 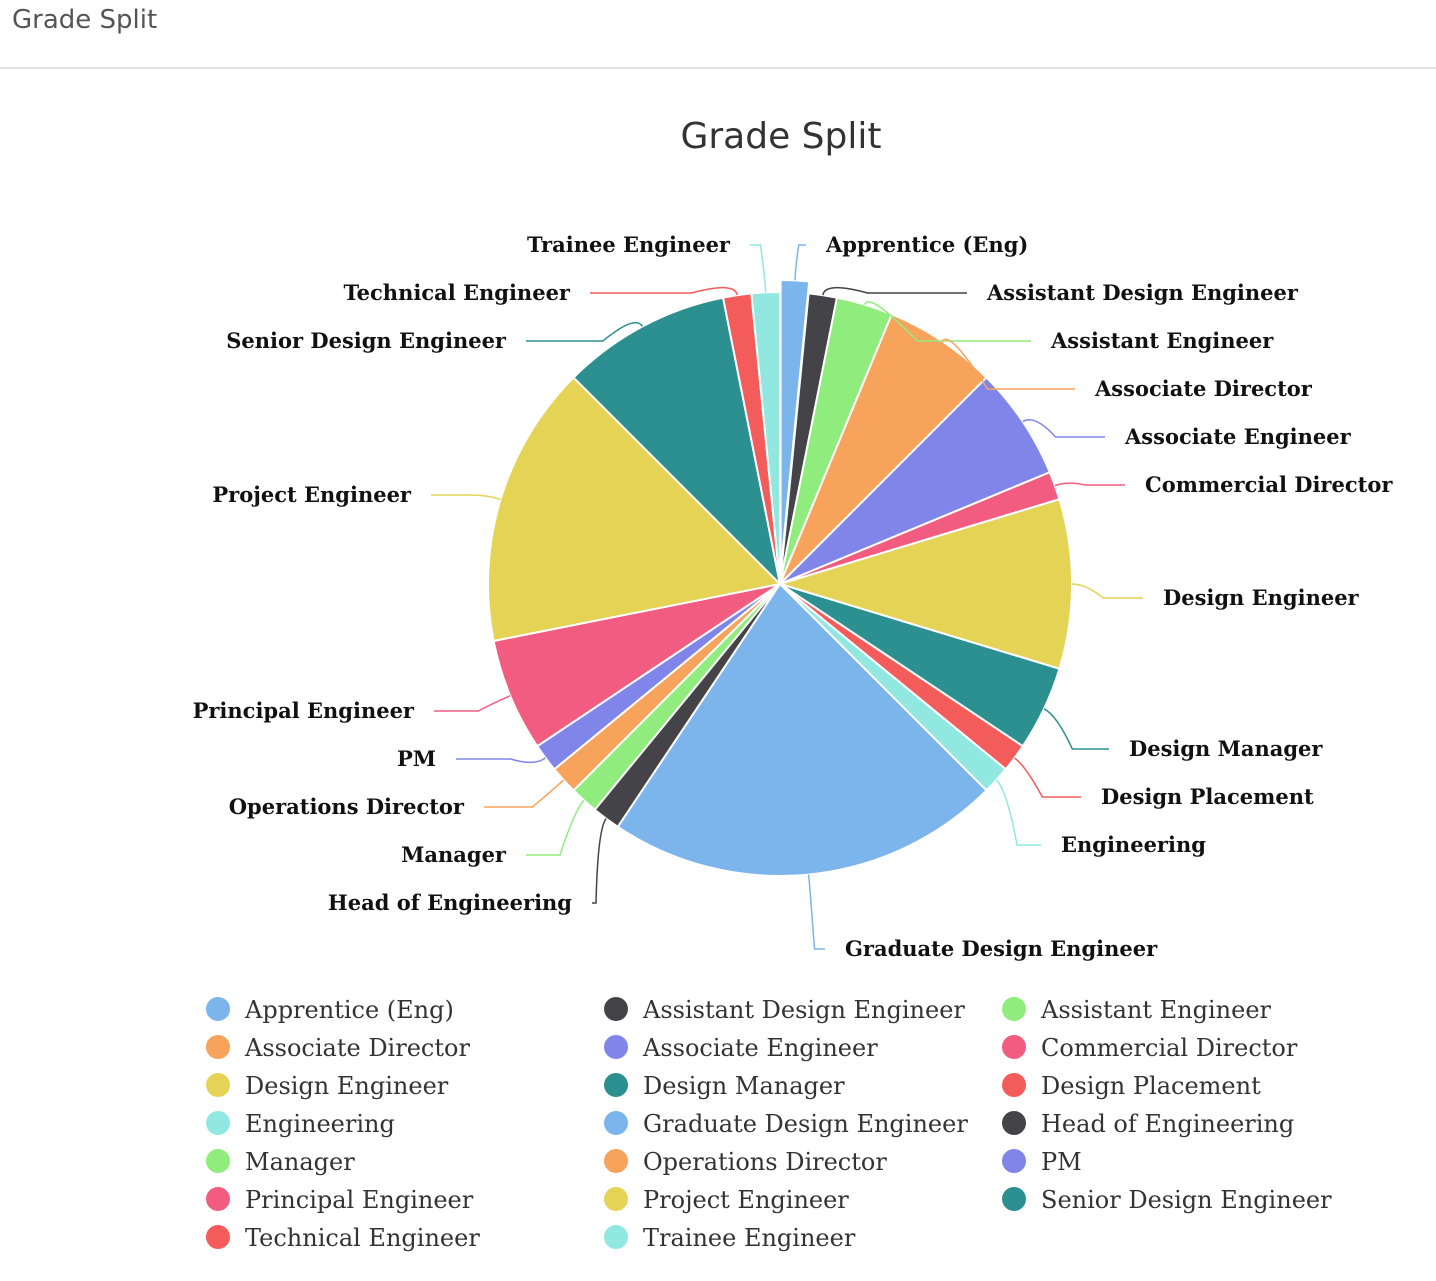 I want to click on legend-item-associate-engineer: Associate Engineer, so click(x=741, y=1048).